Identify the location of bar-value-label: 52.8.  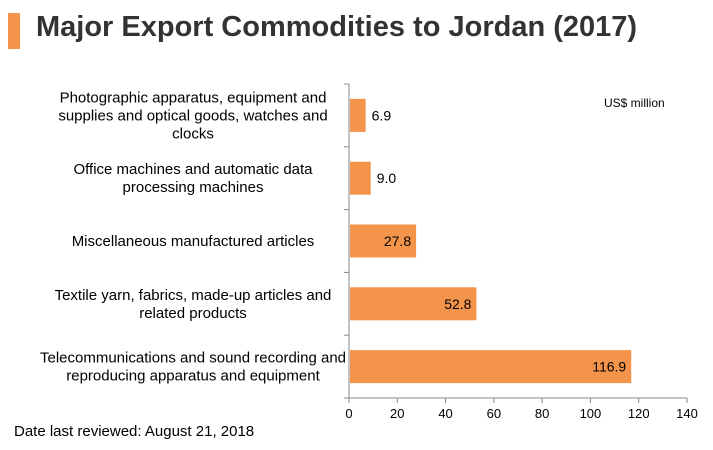
(457, 304).